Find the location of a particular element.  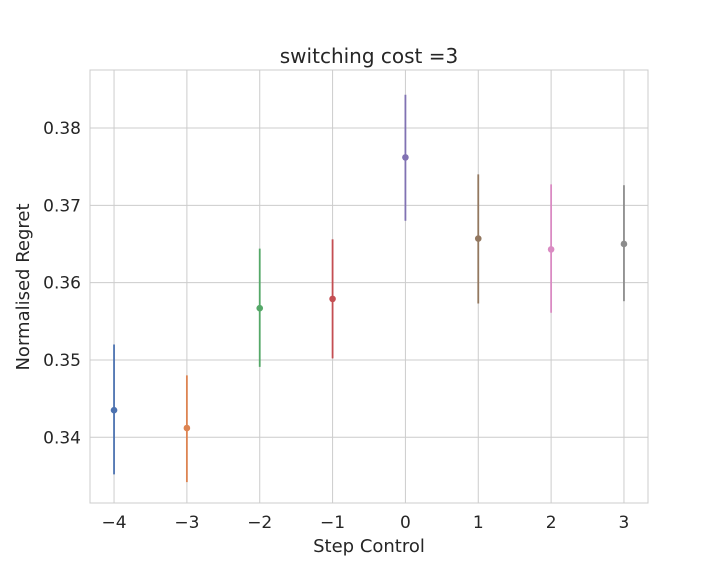

x-tick-label: −4 is located at coordinates (114, 523).